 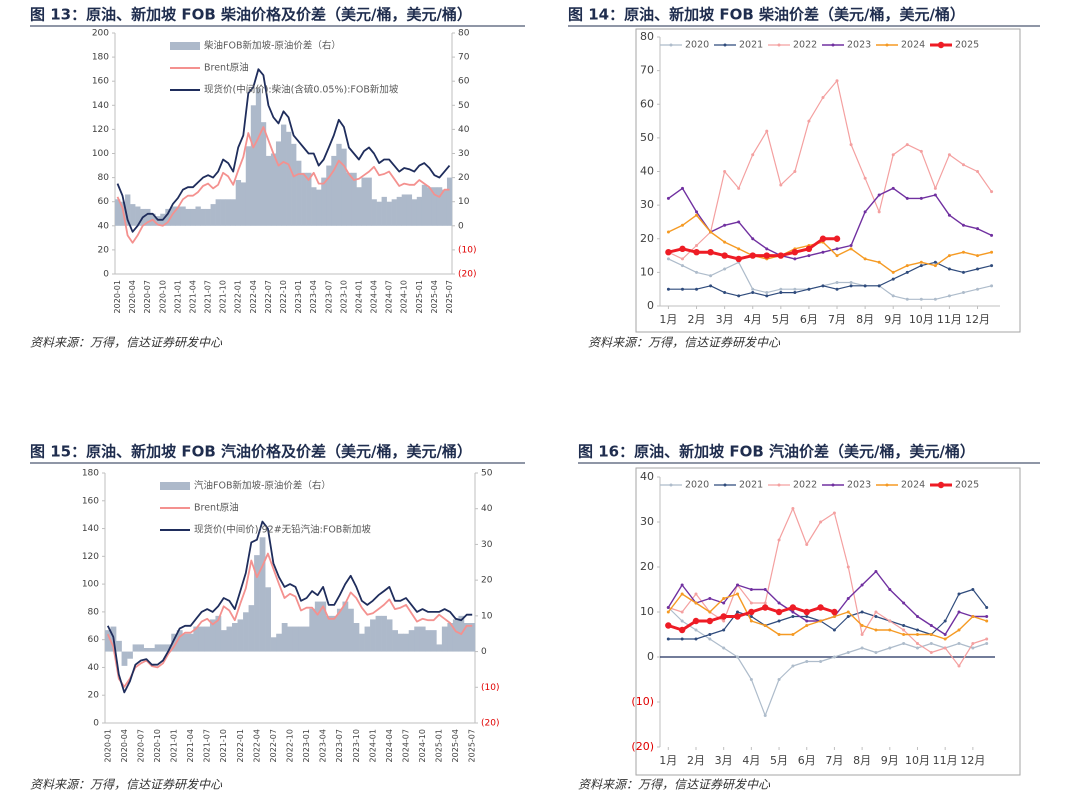 I want to click on y-tick-label: 80, so click(x=104, y=178).